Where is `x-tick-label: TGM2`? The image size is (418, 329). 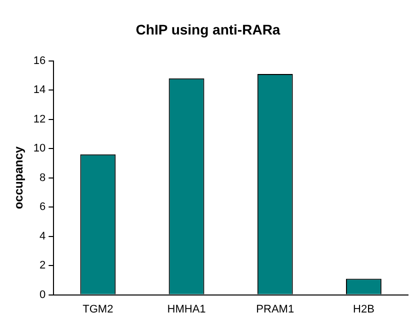 x-tick-label: TGM2 is located at coordinates (98, 309).